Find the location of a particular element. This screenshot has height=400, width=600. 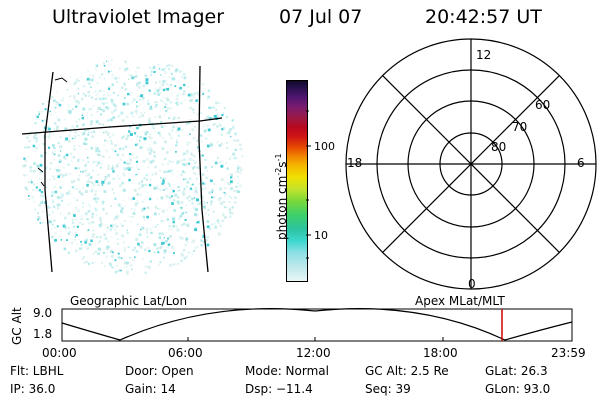

info-gc-alt: GC Alt: 2.5 Re is located at coordinates (407, 371).